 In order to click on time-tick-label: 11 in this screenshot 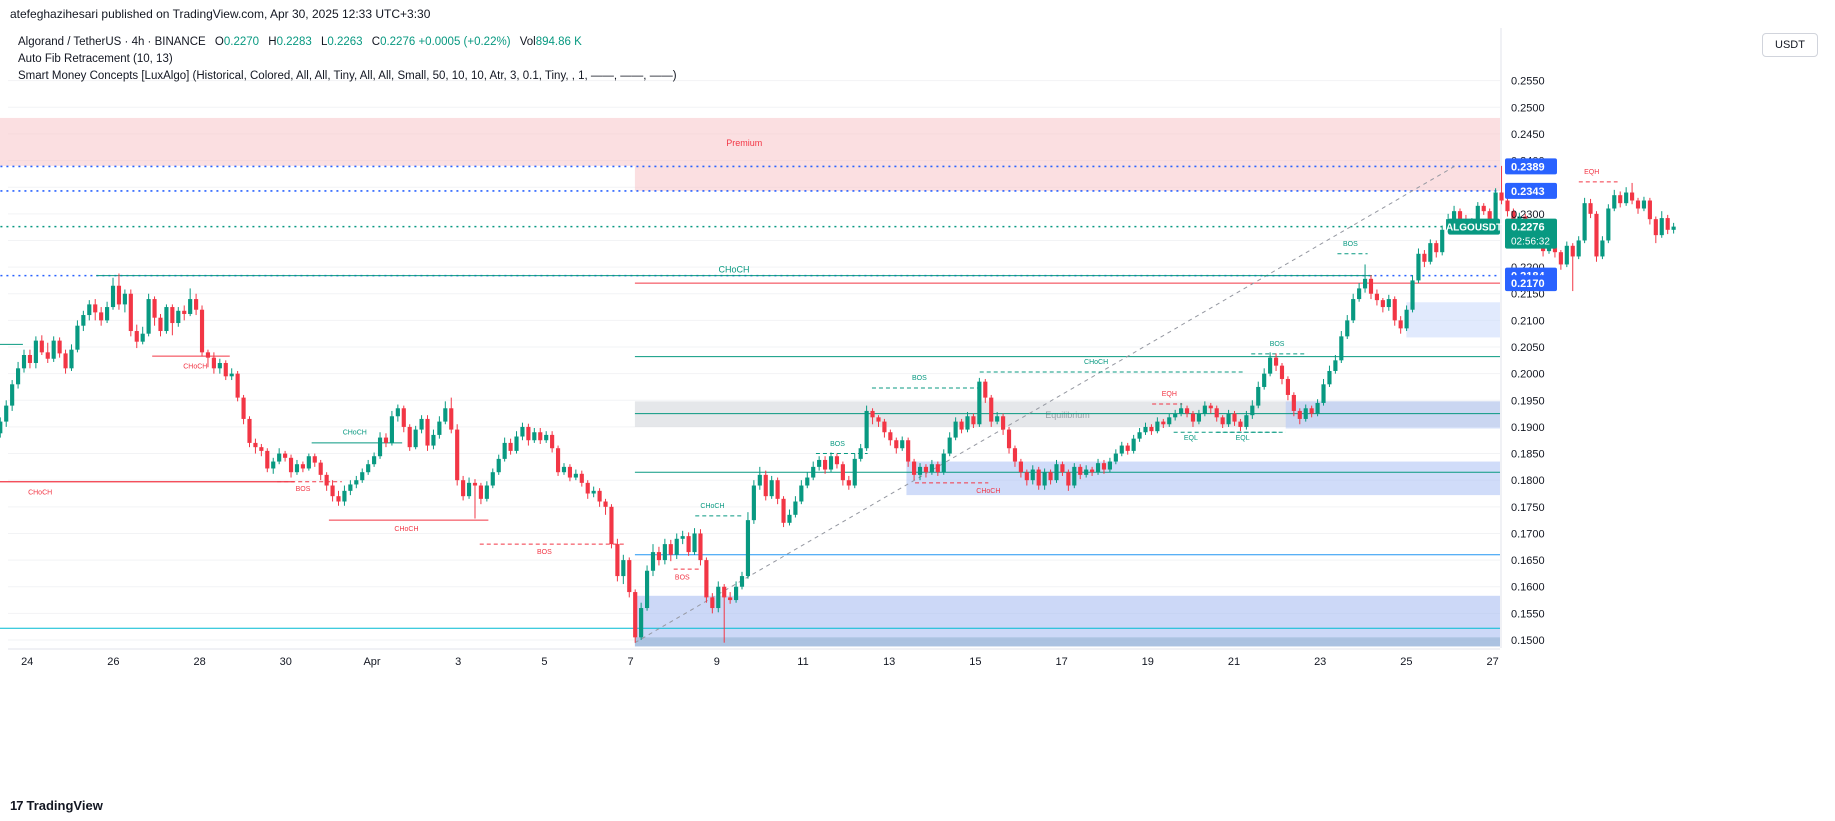, I will do `click(802, 662)`.